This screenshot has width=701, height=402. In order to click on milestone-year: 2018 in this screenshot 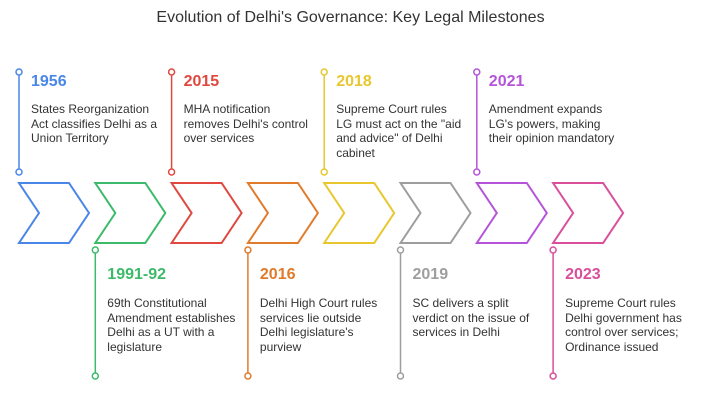, I will do `click(354, 81)`.